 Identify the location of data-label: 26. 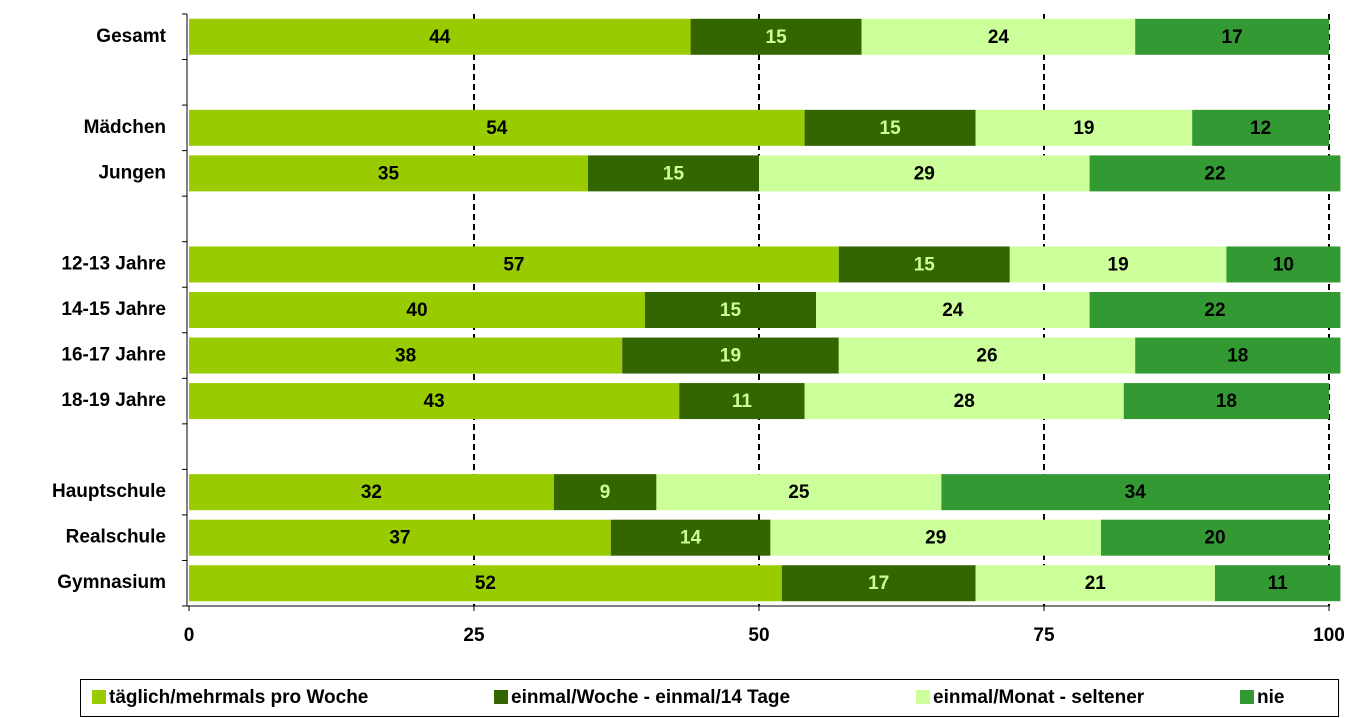
(986, 356).